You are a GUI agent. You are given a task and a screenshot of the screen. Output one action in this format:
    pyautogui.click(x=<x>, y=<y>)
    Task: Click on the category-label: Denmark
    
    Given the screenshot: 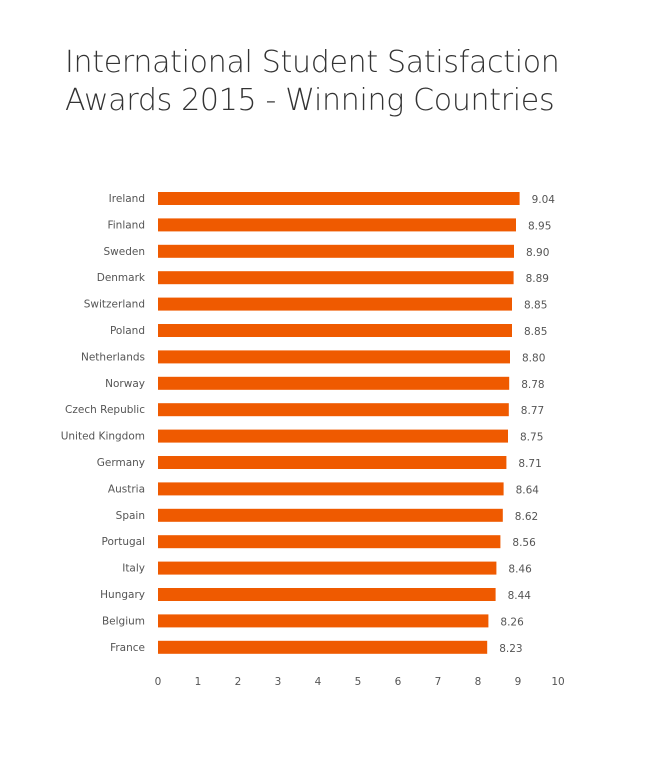 What is the action you would take?
    pyautogui.click(x=121, y=278)
    